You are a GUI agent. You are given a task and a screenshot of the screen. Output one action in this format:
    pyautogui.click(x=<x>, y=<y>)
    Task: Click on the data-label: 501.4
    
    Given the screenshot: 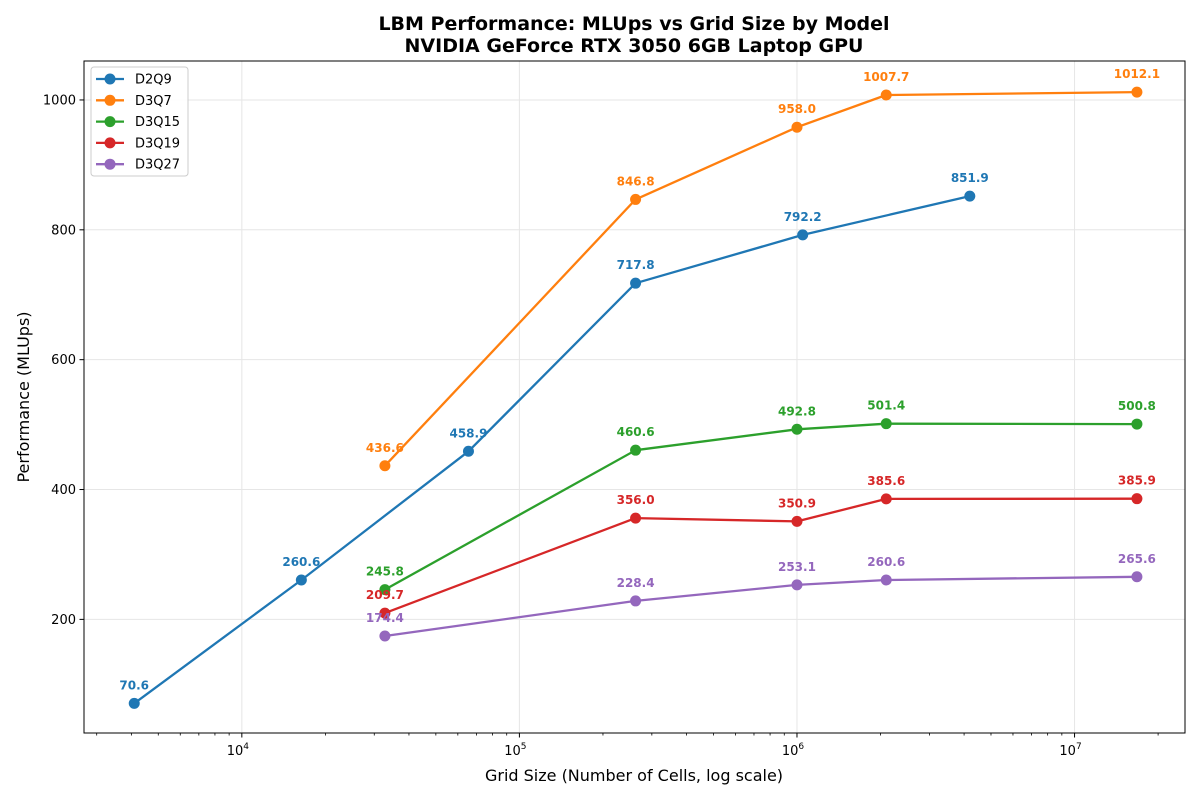 What is the action you would take?
    pyautogui.click(x=886, y=406)
    